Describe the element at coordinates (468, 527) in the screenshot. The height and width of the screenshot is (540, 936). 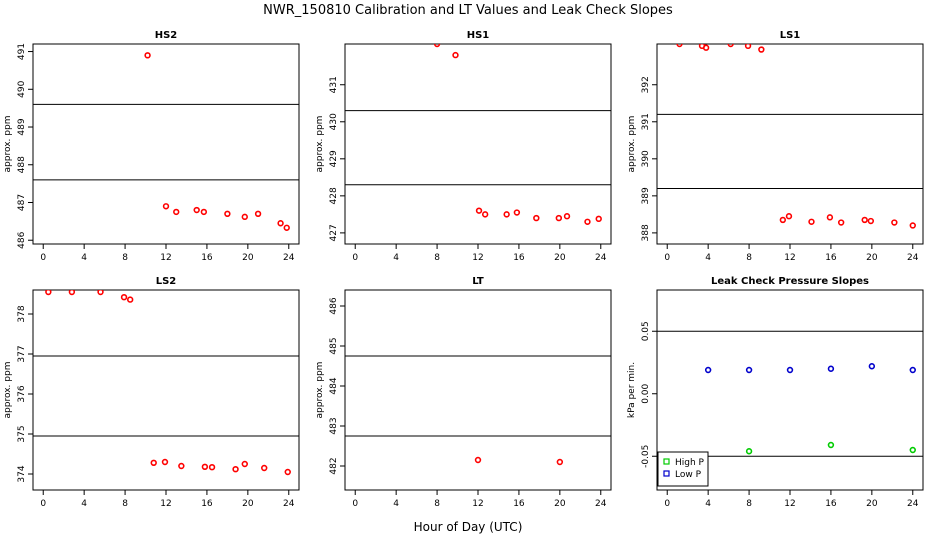
I see `figure-x-label: Hour of Day (UTC)` at that location.